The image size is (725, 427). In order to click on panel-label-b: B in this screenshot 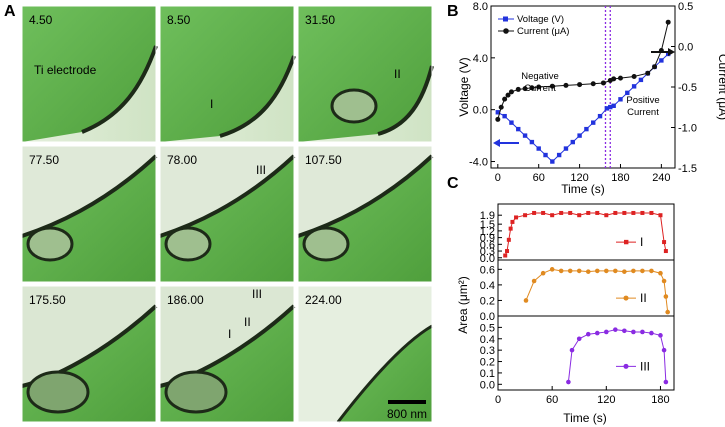, I will do `click(453, 11)`.